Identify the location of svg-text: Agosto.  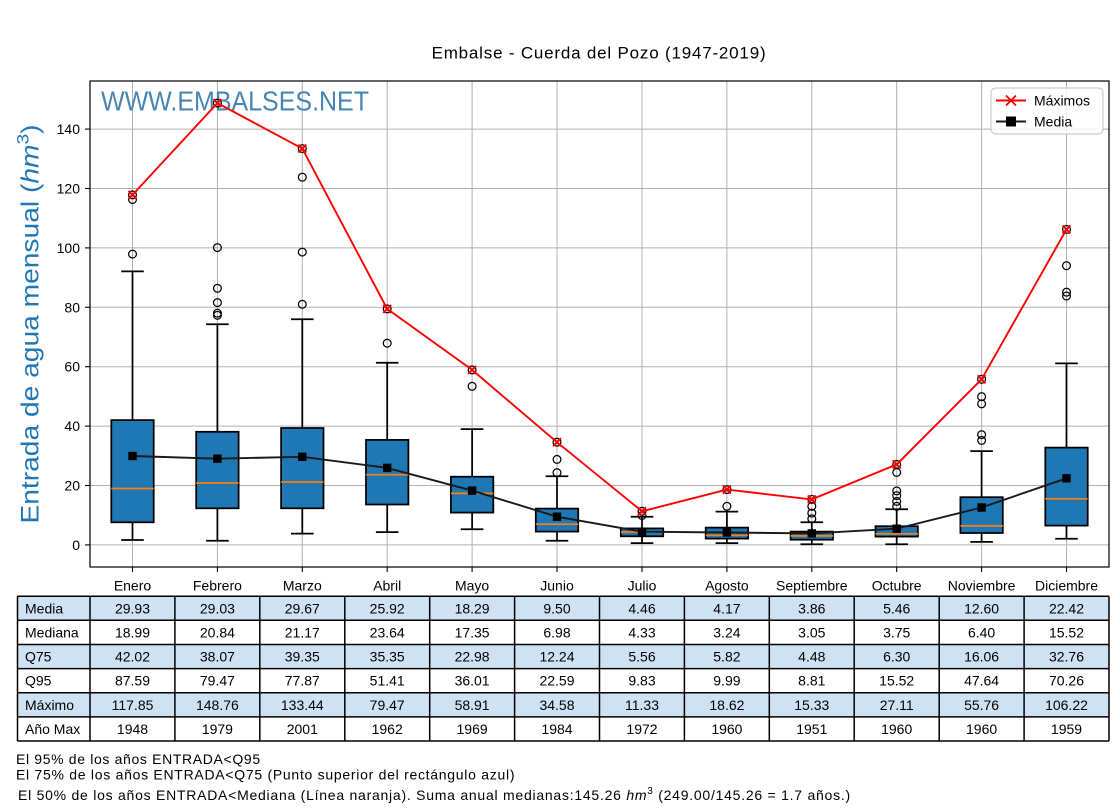
(727, 586).